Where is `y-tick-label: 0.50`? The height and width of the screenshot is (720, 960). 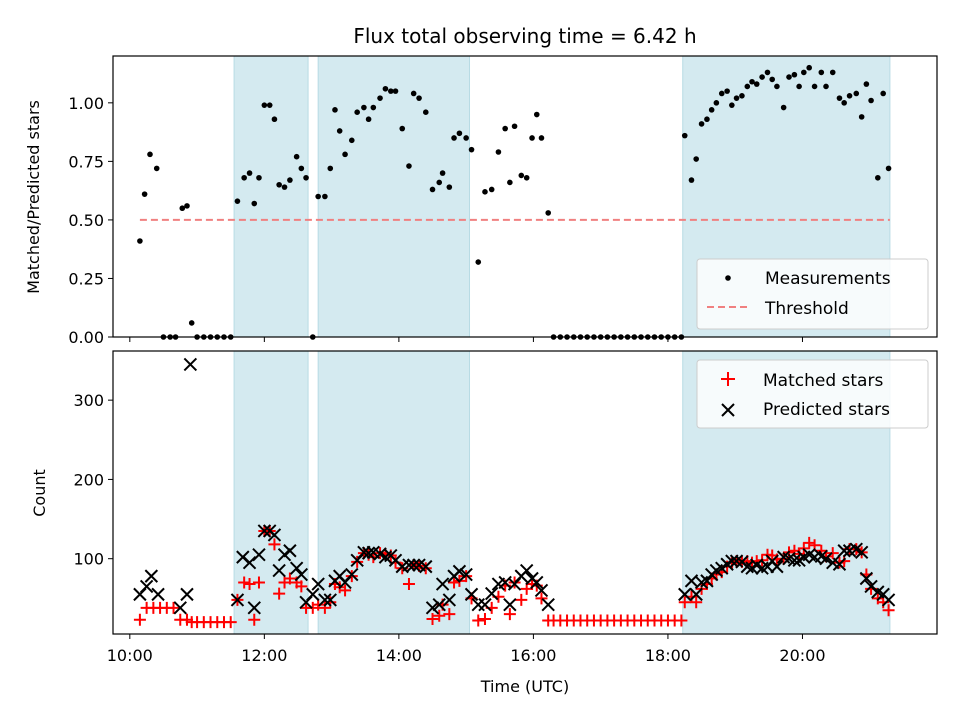
y-tick-label: 0.50 is located at coordinates (86, 220).